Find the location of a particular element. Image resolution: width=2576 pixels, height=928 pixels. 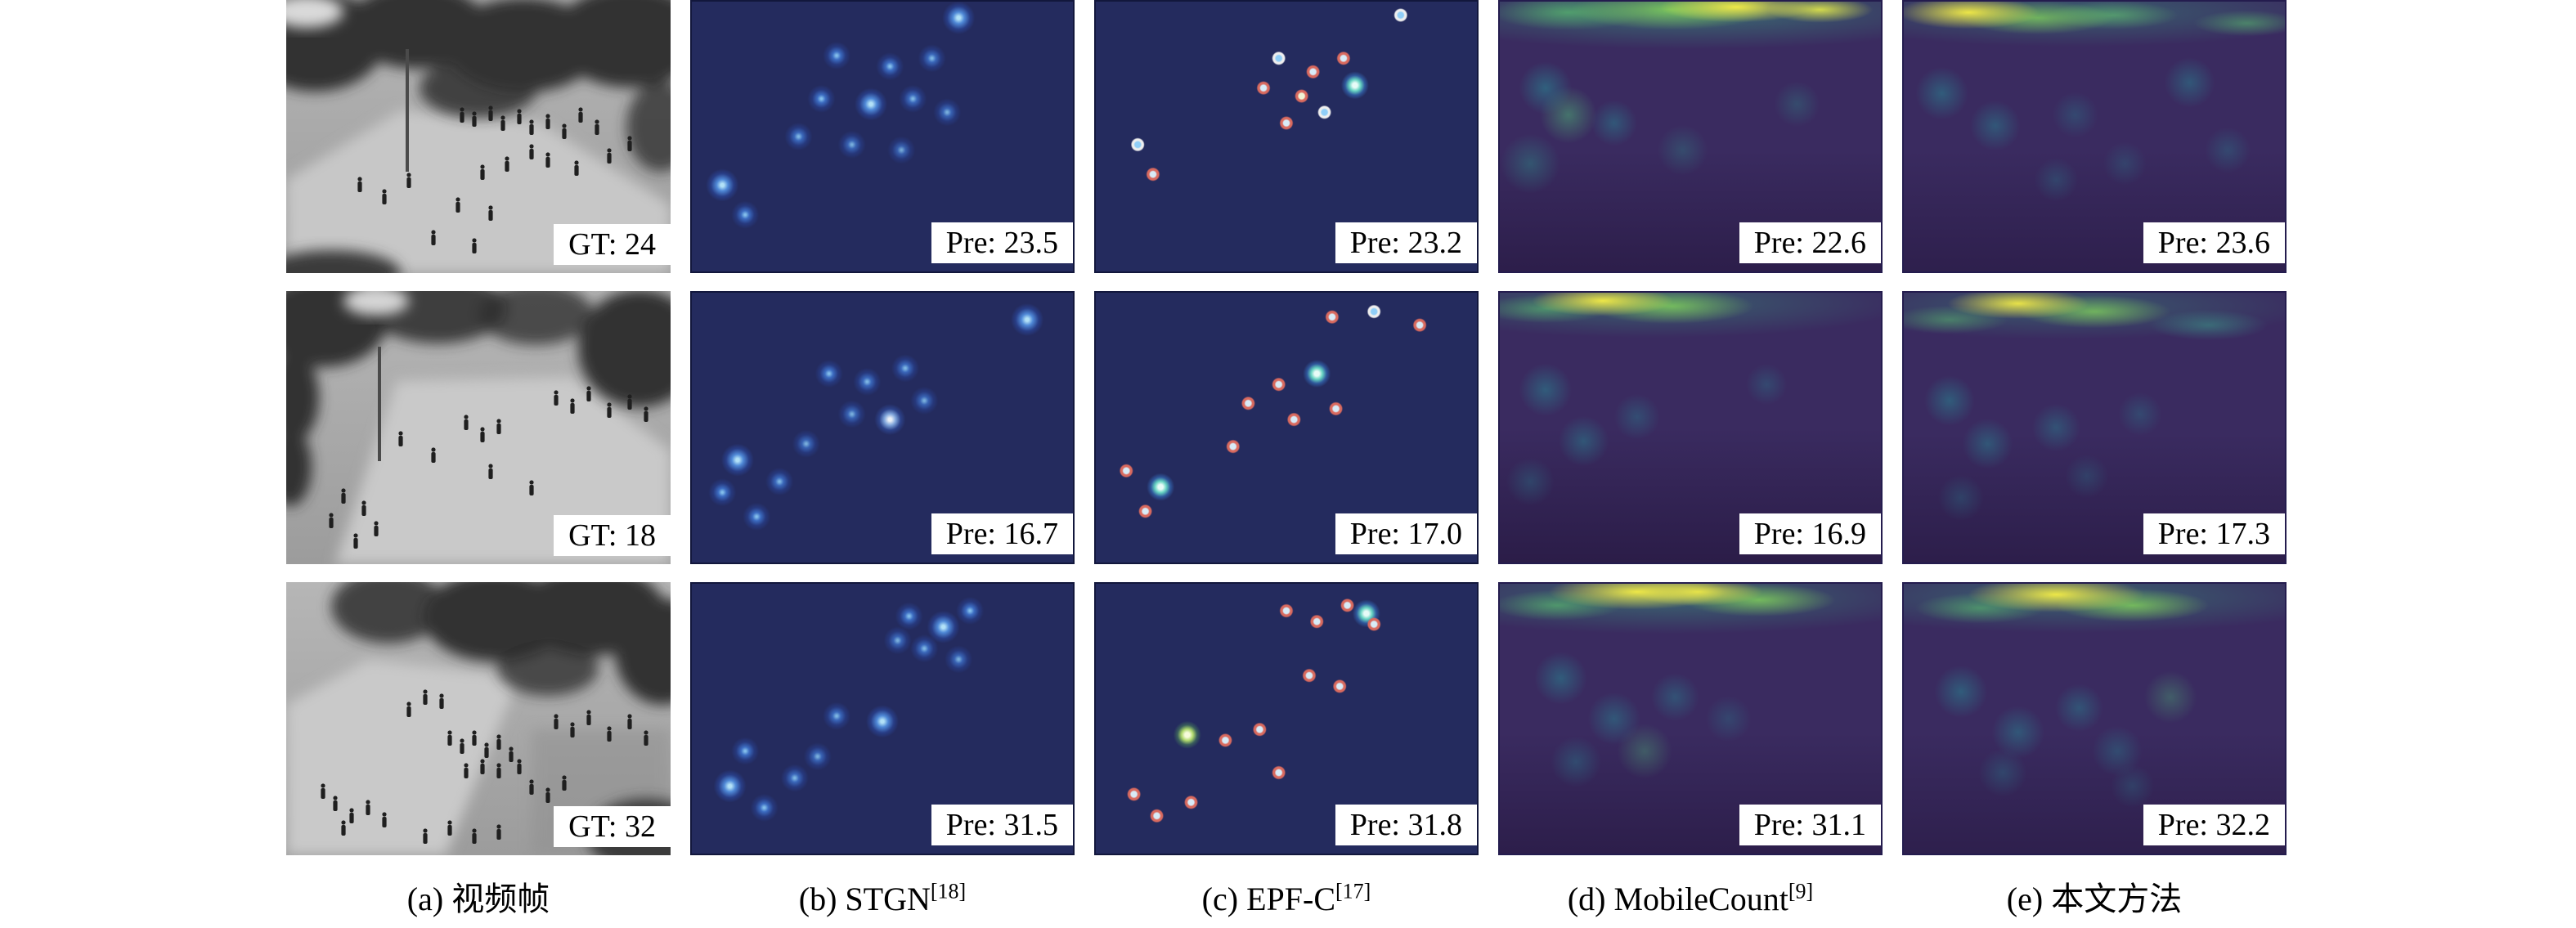

caption-text: (a) 视频帧 is located at coordinates (478, 899).